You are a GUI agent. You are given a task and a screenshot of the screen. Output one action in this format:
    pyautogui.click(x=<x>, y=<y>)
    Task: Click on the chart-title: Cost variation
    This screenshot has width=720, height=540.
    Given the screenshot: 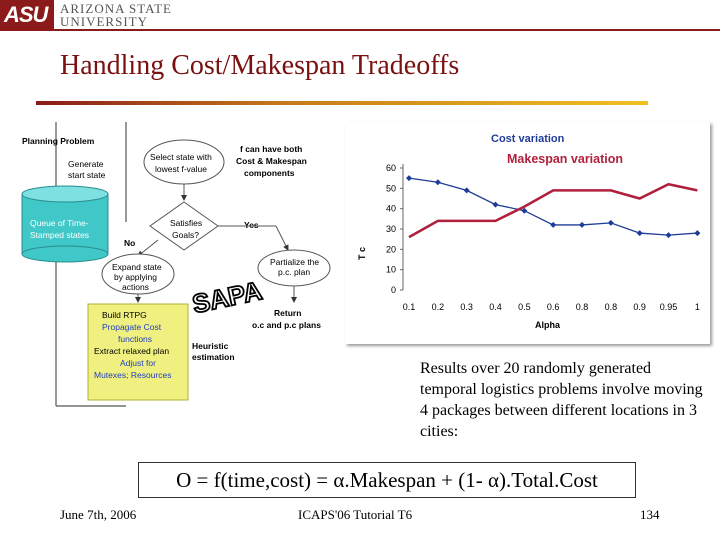 What is the action you would take?
    pyautogui.click(x=528, y=139)
    